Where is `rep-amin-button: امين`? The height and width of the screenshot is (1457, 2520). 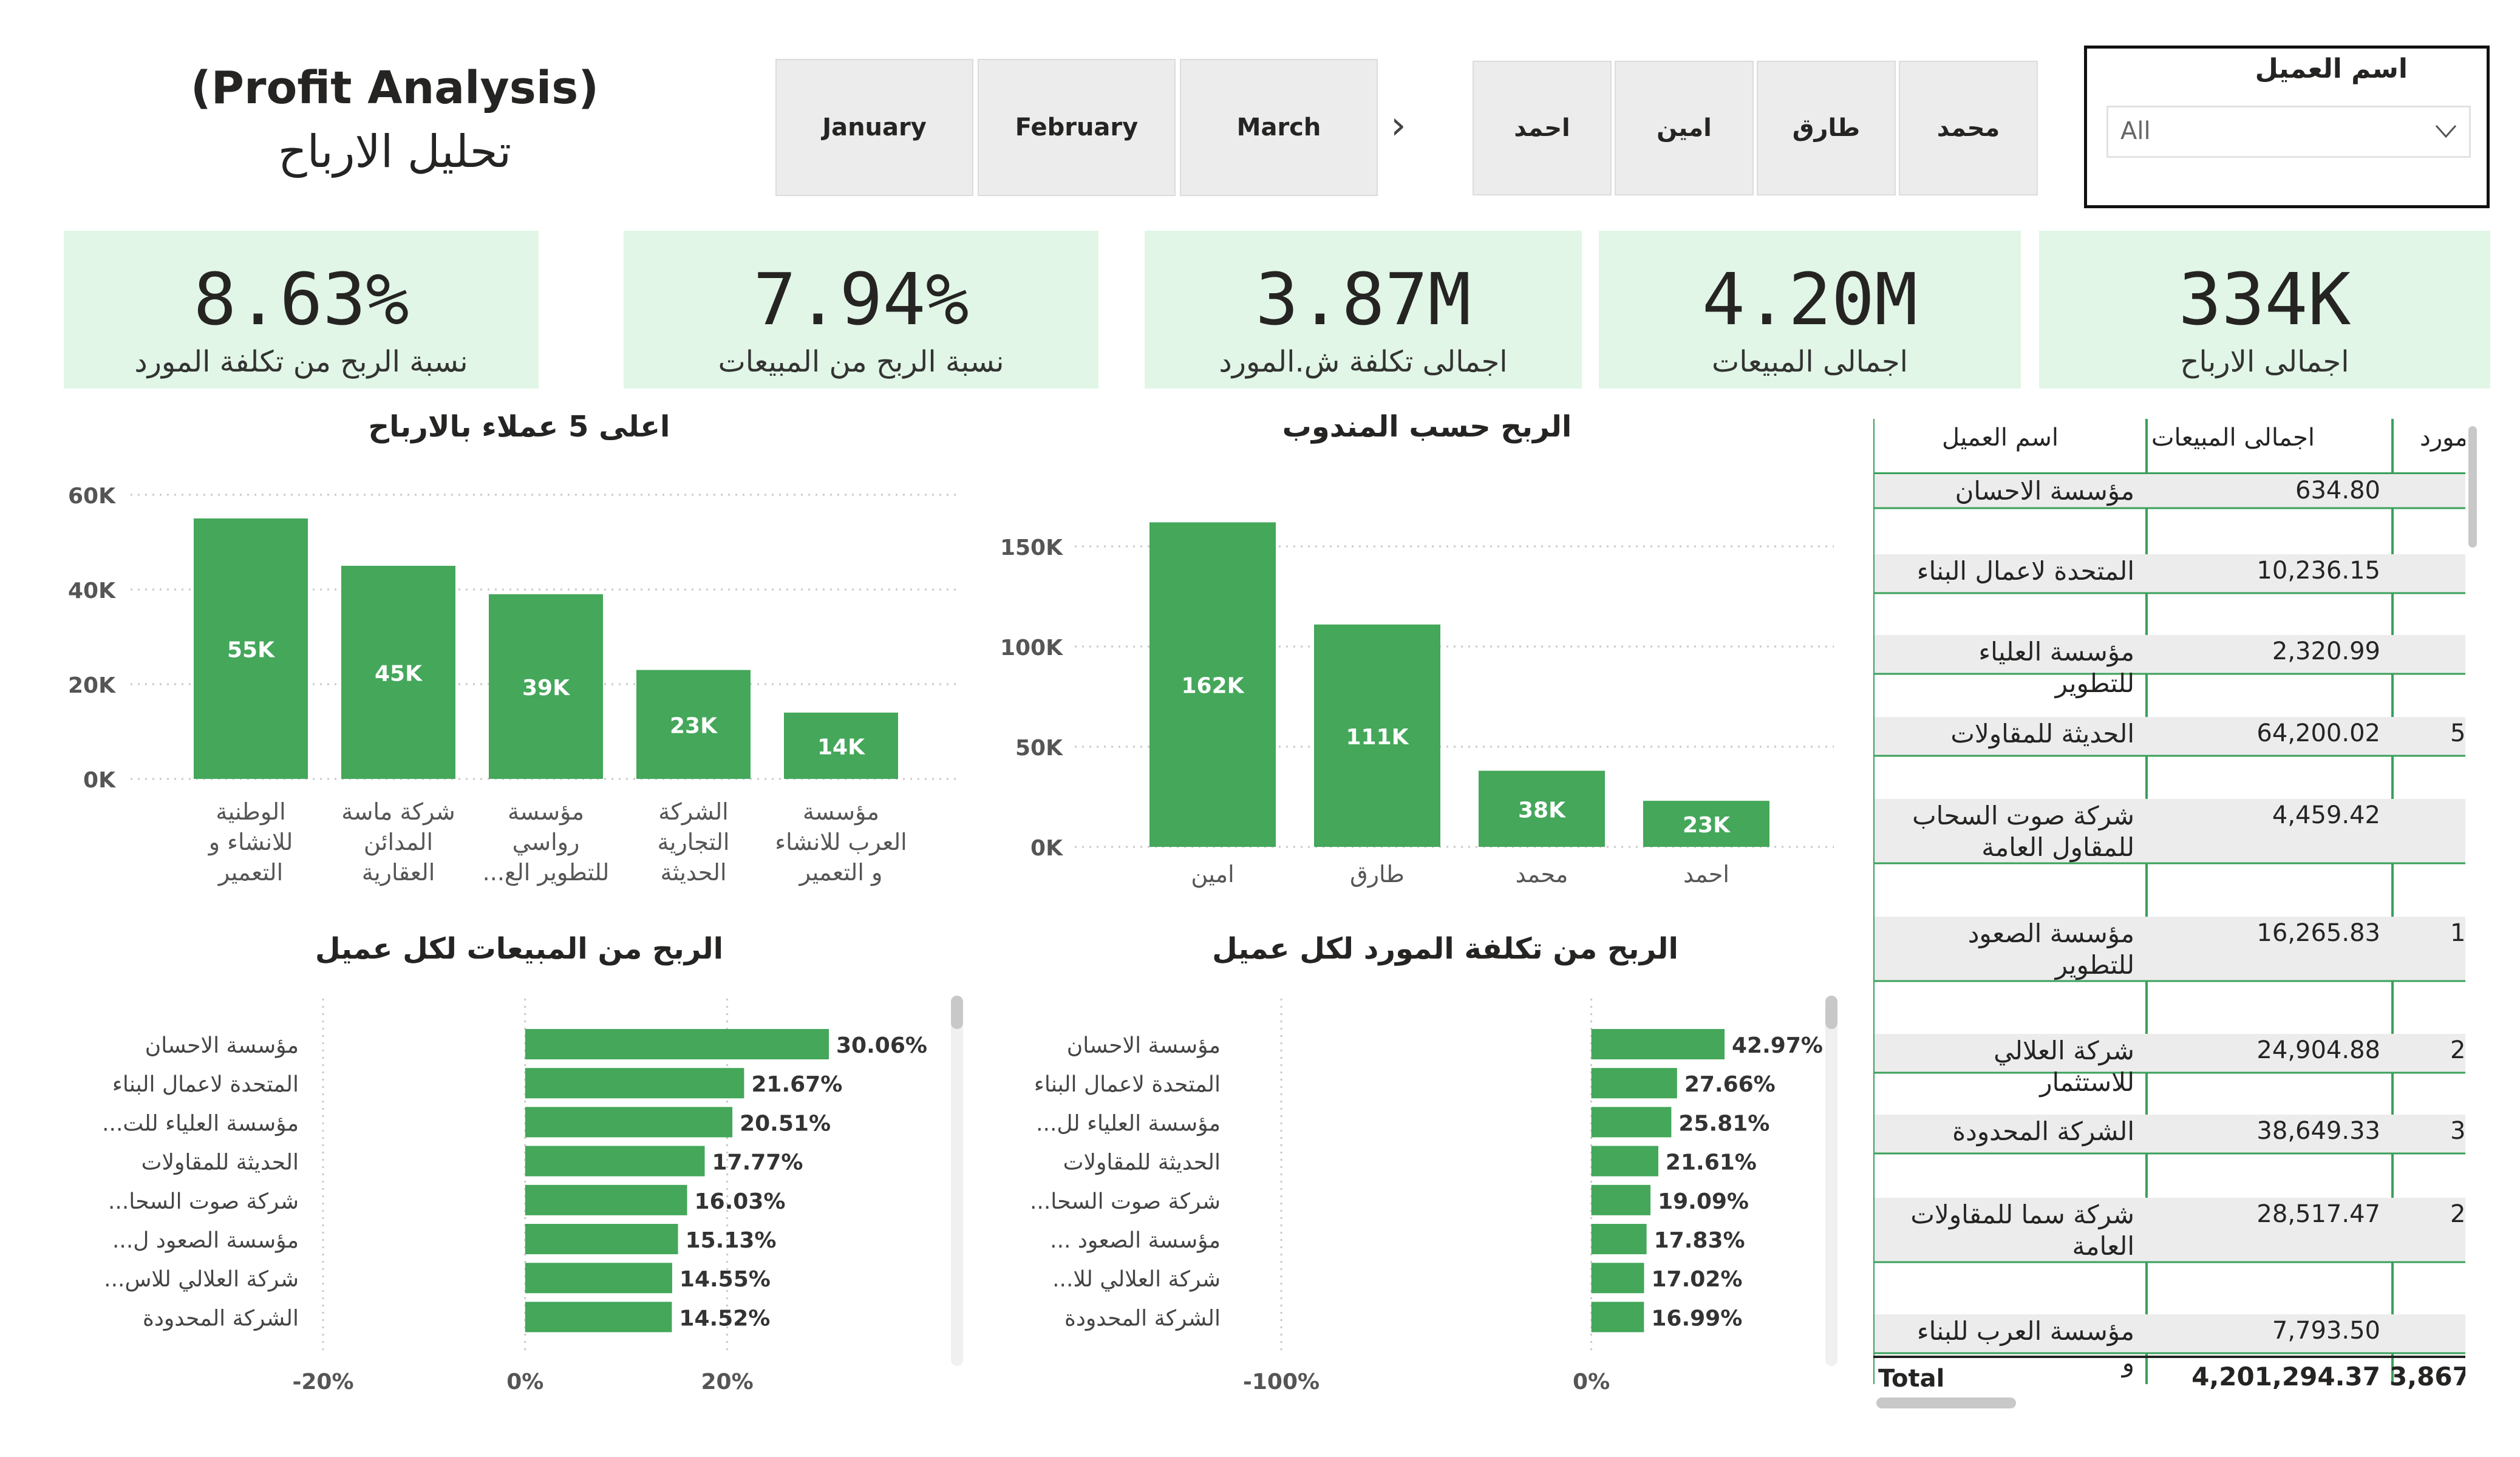
rep-amin-button: امين is located at coordinates (1684, 128).